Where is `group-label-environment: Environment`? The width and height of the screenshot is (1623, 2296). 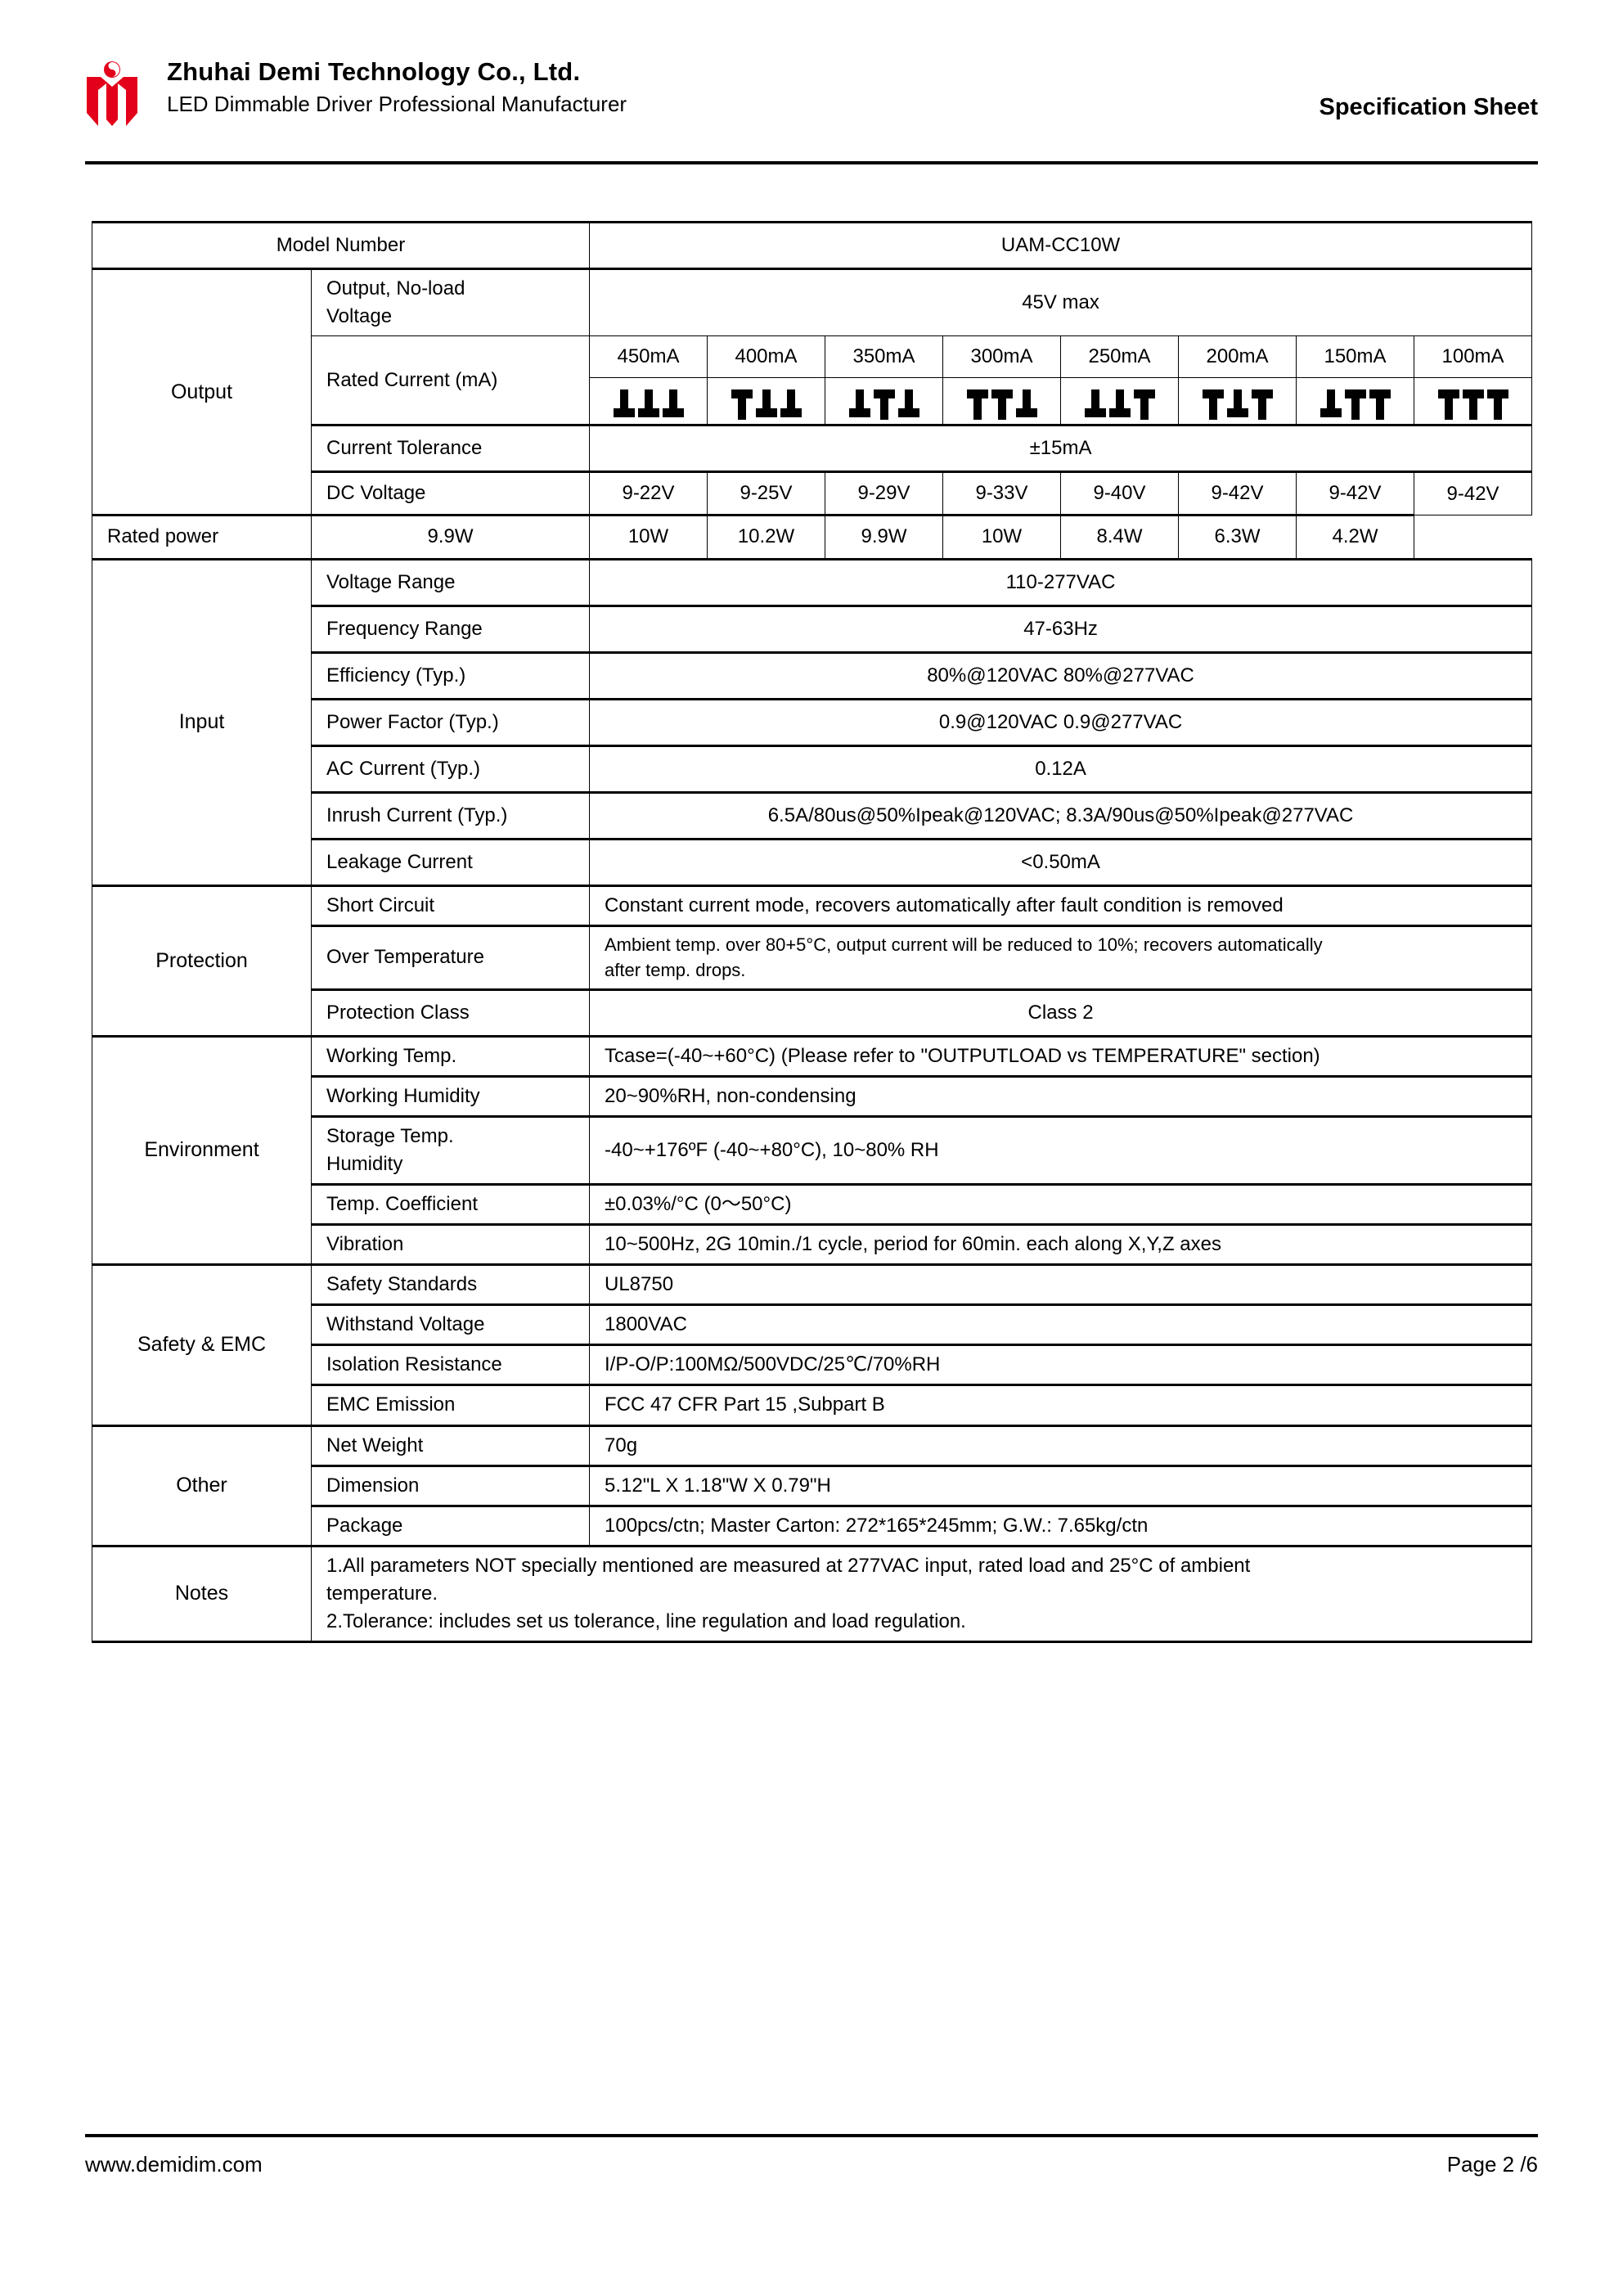 group-label-environment: Environment is located at coordinates (202, 1150).